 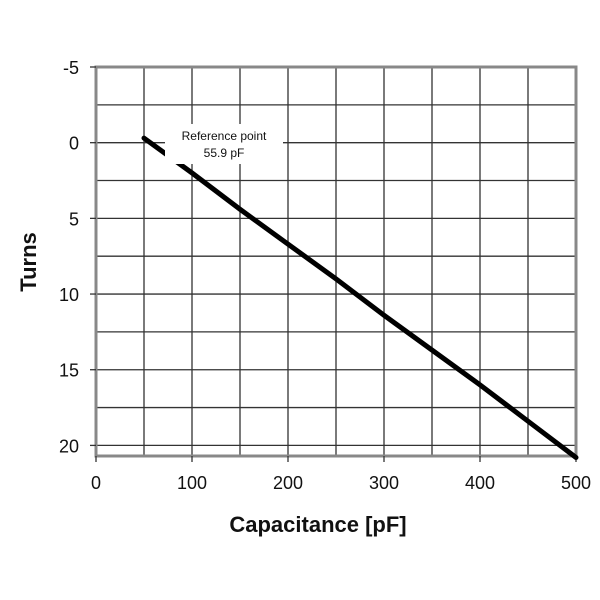 What do you see at coordinates (480, 483) in the screenshot?
I see `x-tick-label: 400` at bounding box center [480, 483].